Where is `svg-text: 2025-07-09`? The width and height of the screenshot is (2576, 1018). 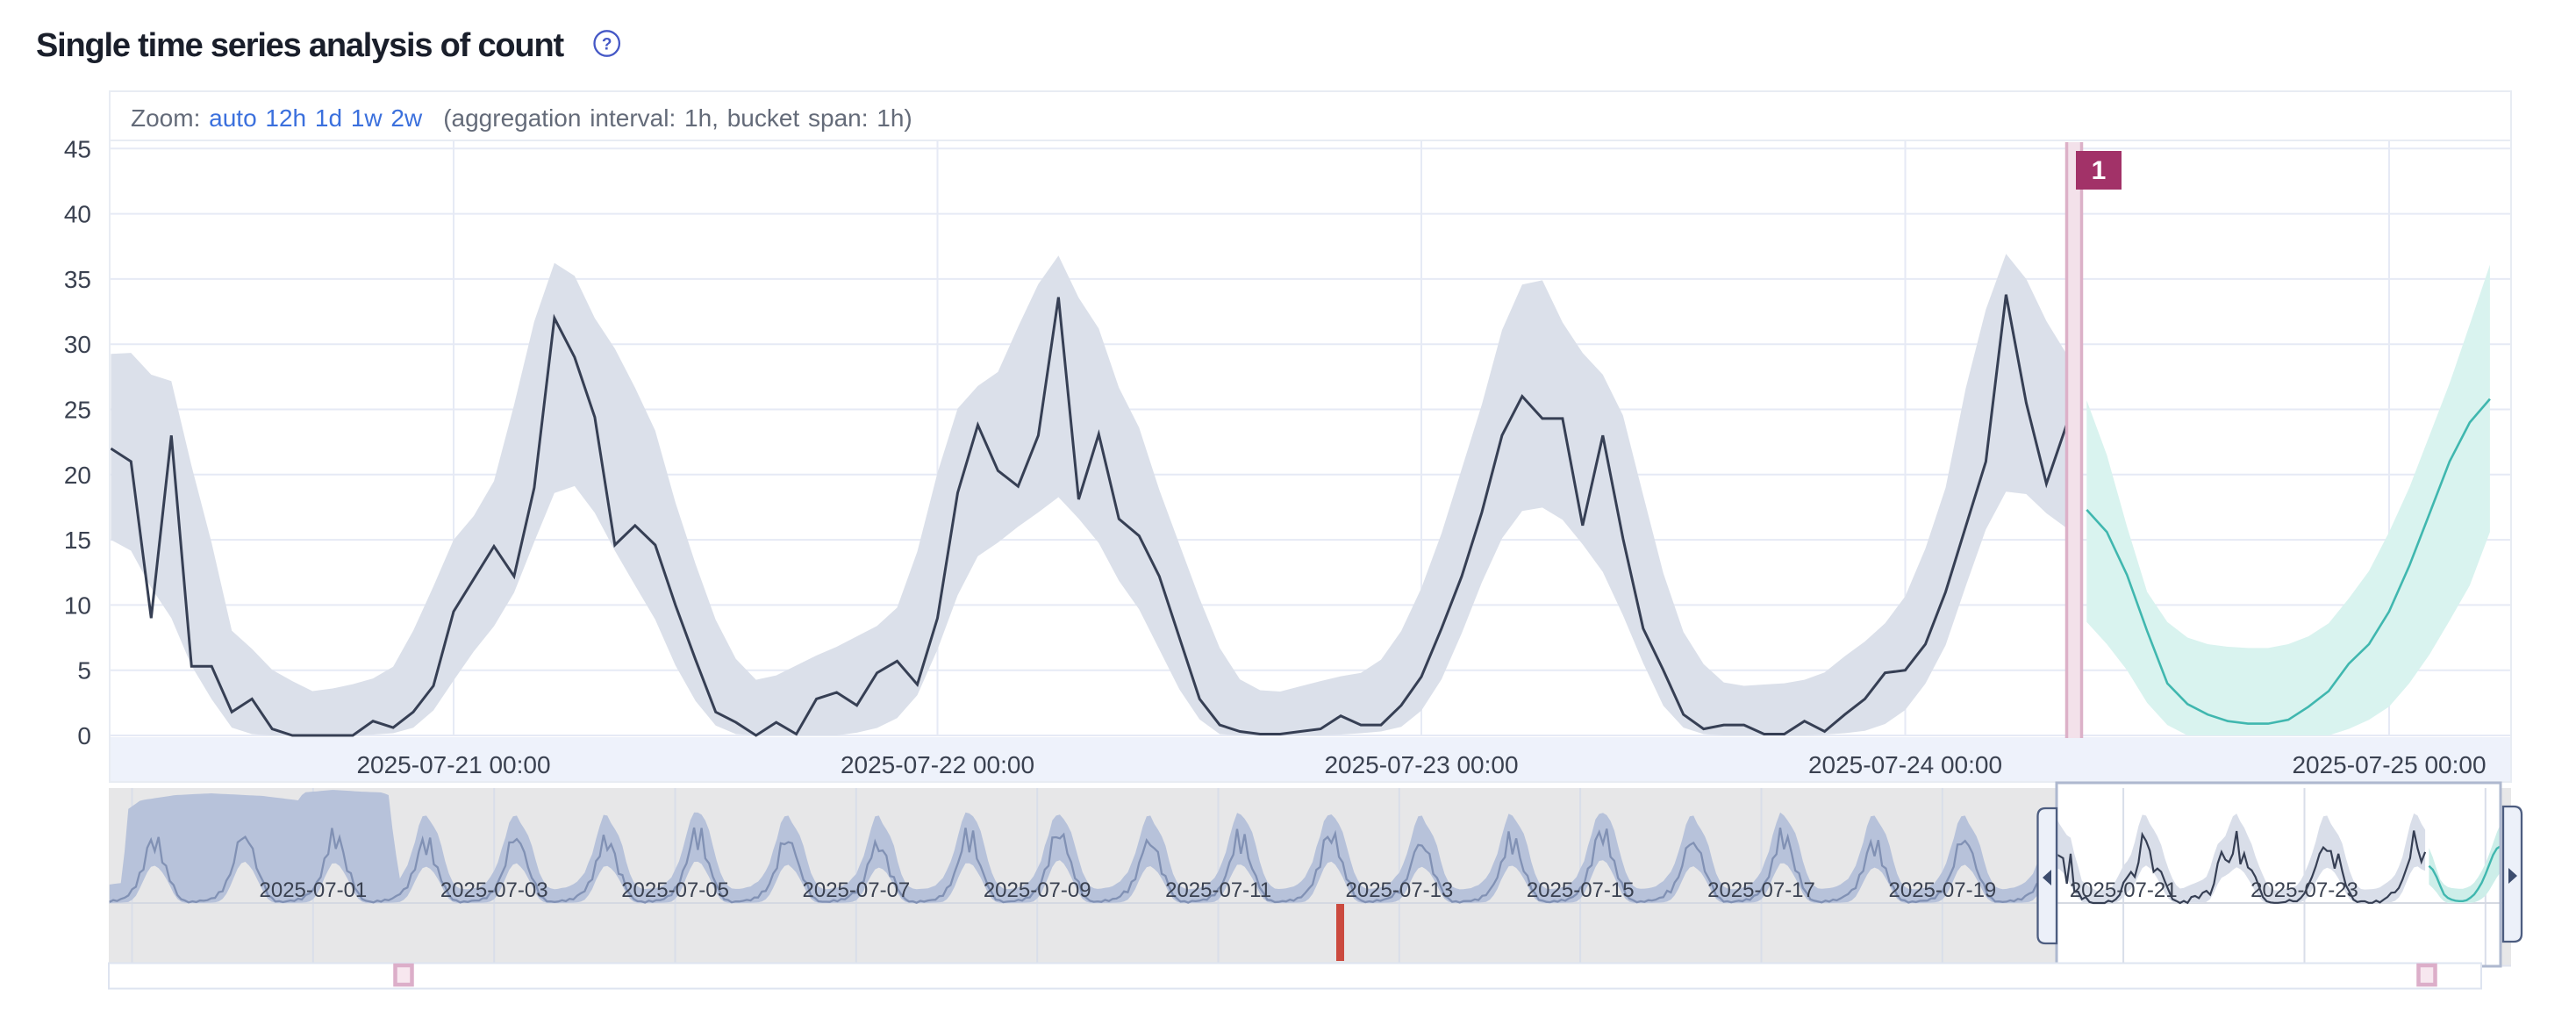 svg-text: 2025-07-09 is located at coordinates (1037, 890).